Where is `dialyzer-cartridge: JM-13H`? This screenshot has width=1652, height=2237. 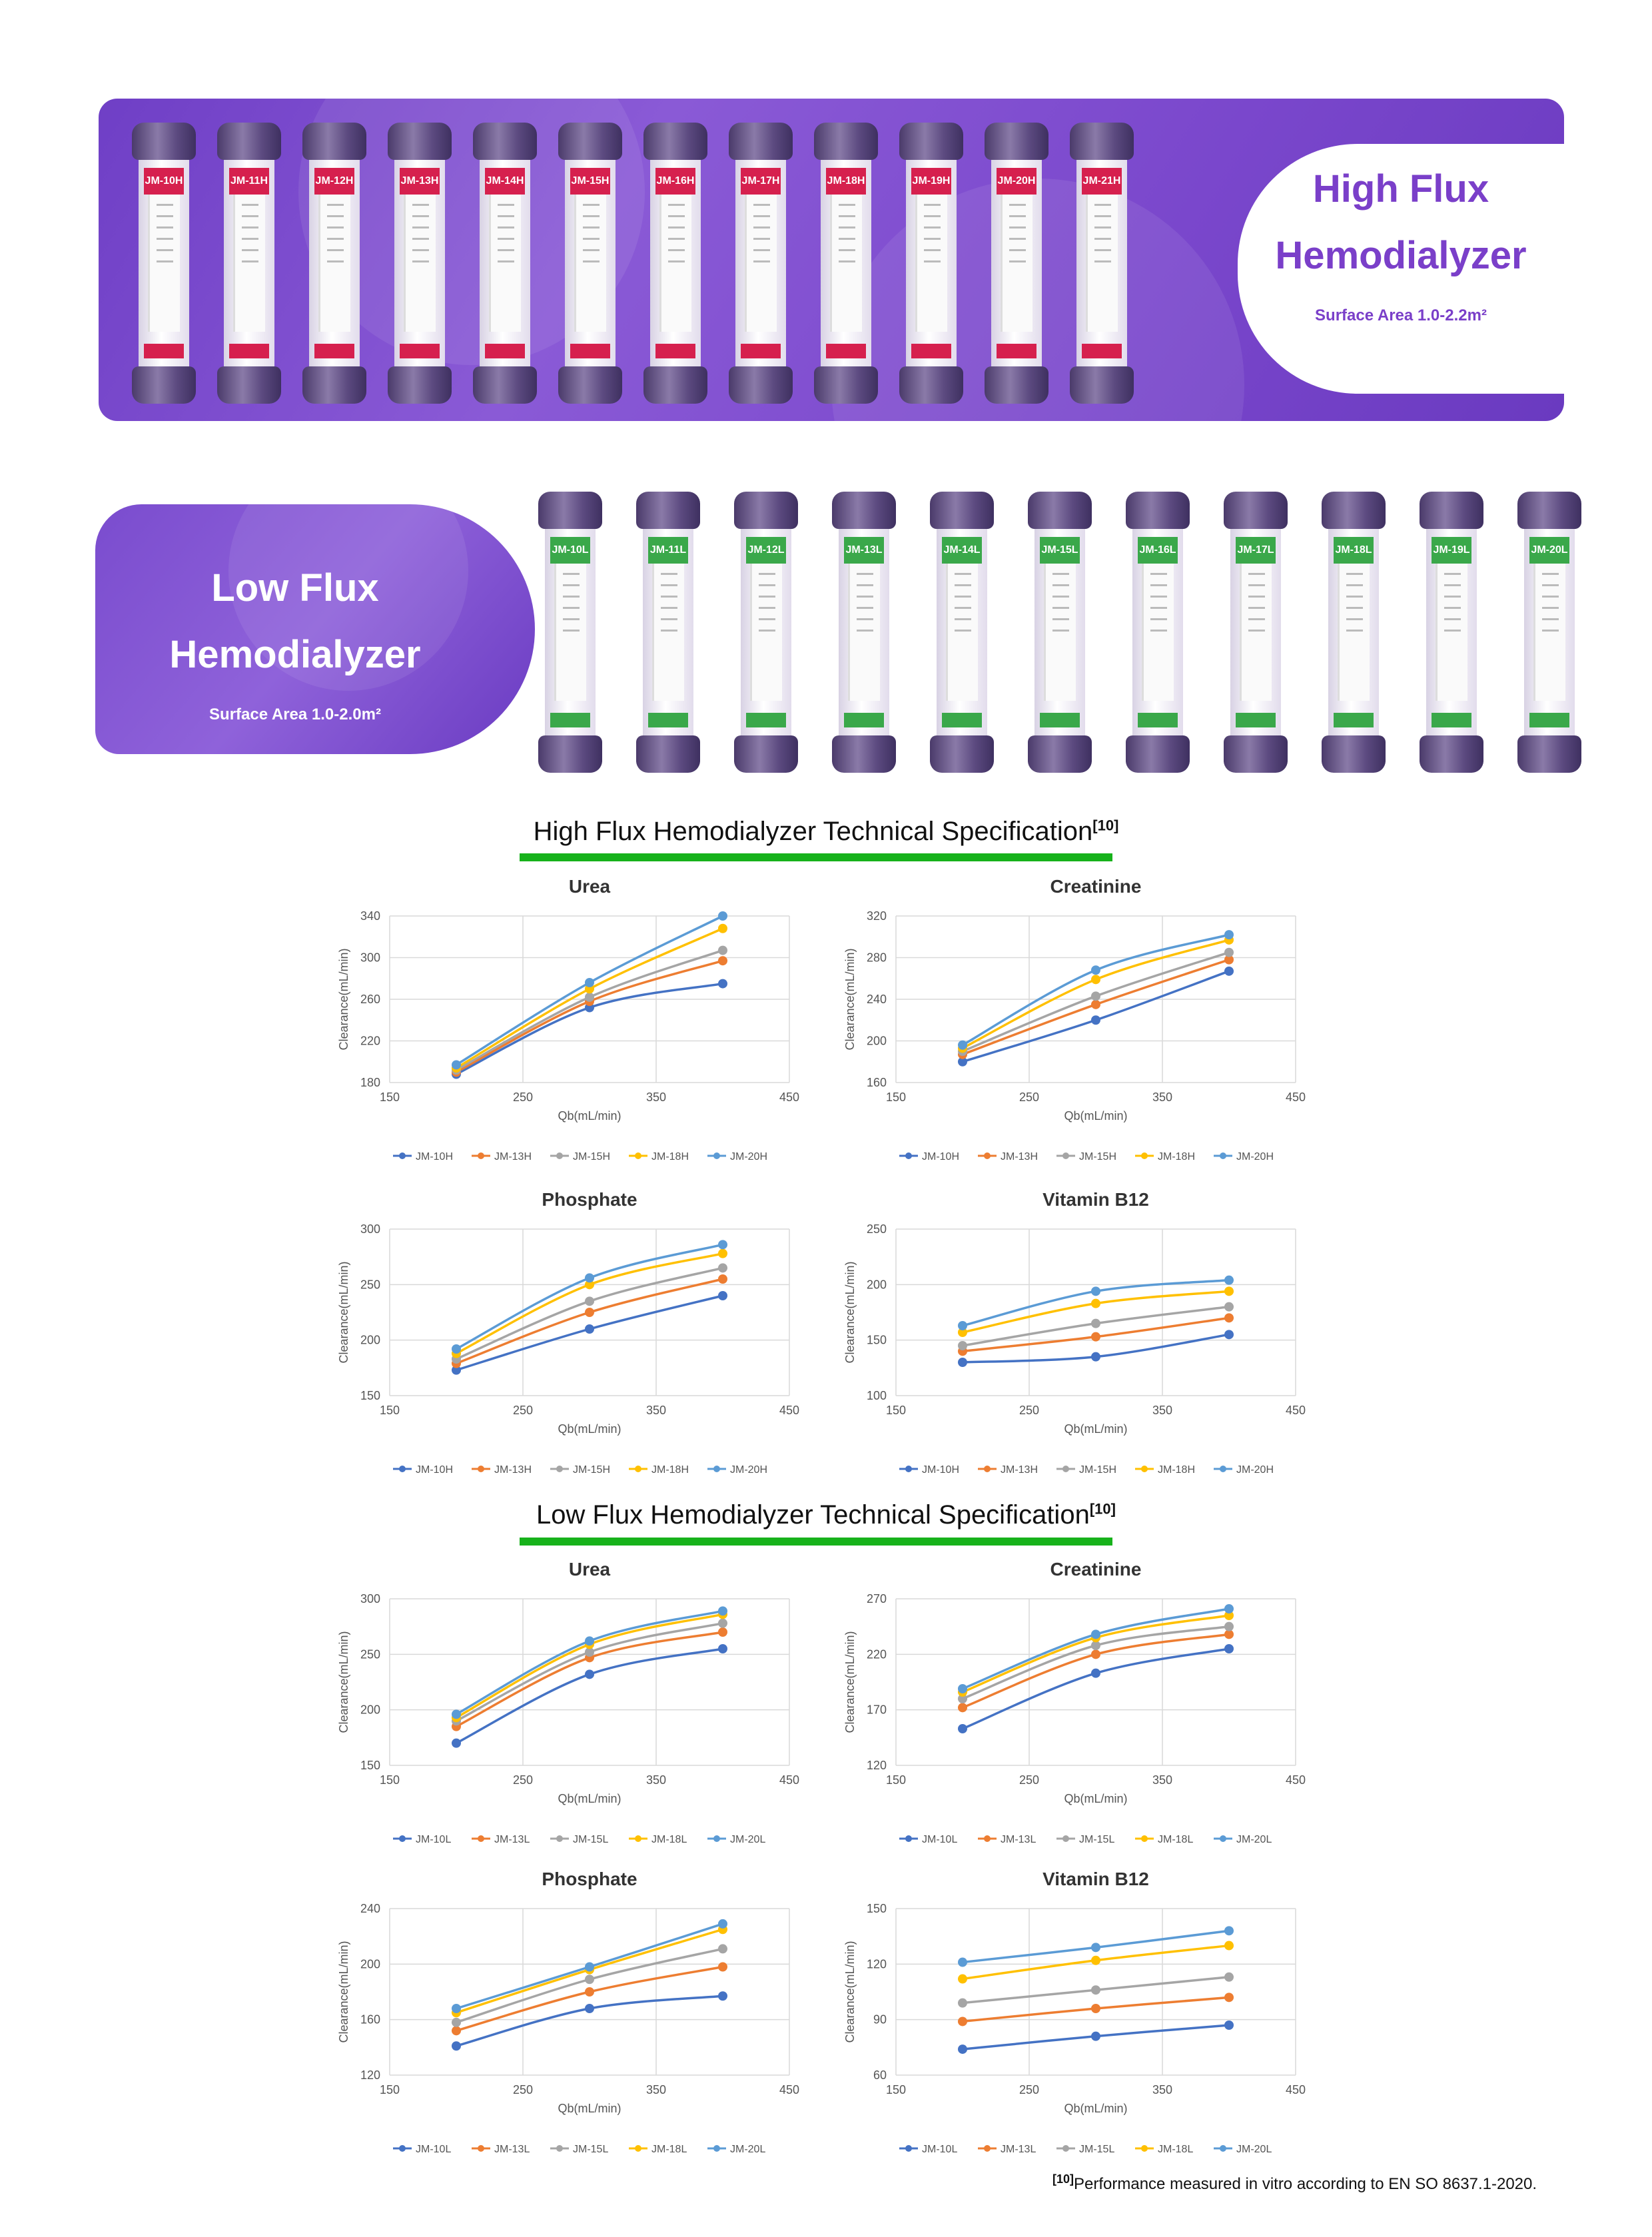 dialyzer-cartridge: JM-13H is located at coordinates (420, 263).